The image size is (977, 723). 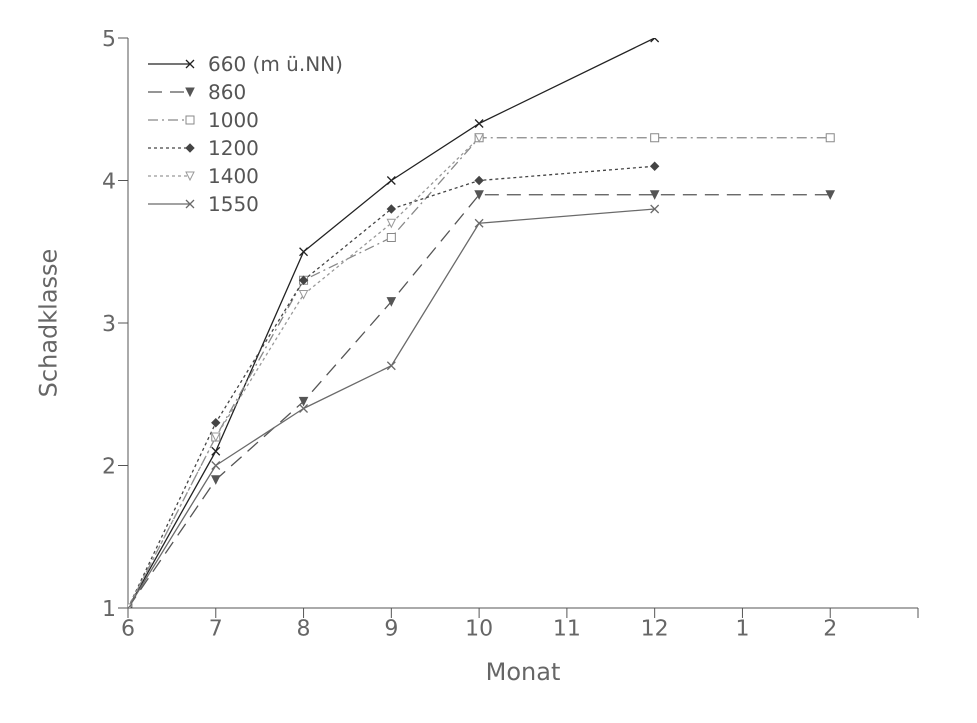 I want to click on y-tick-label: 4, so click(x=109, y=181).